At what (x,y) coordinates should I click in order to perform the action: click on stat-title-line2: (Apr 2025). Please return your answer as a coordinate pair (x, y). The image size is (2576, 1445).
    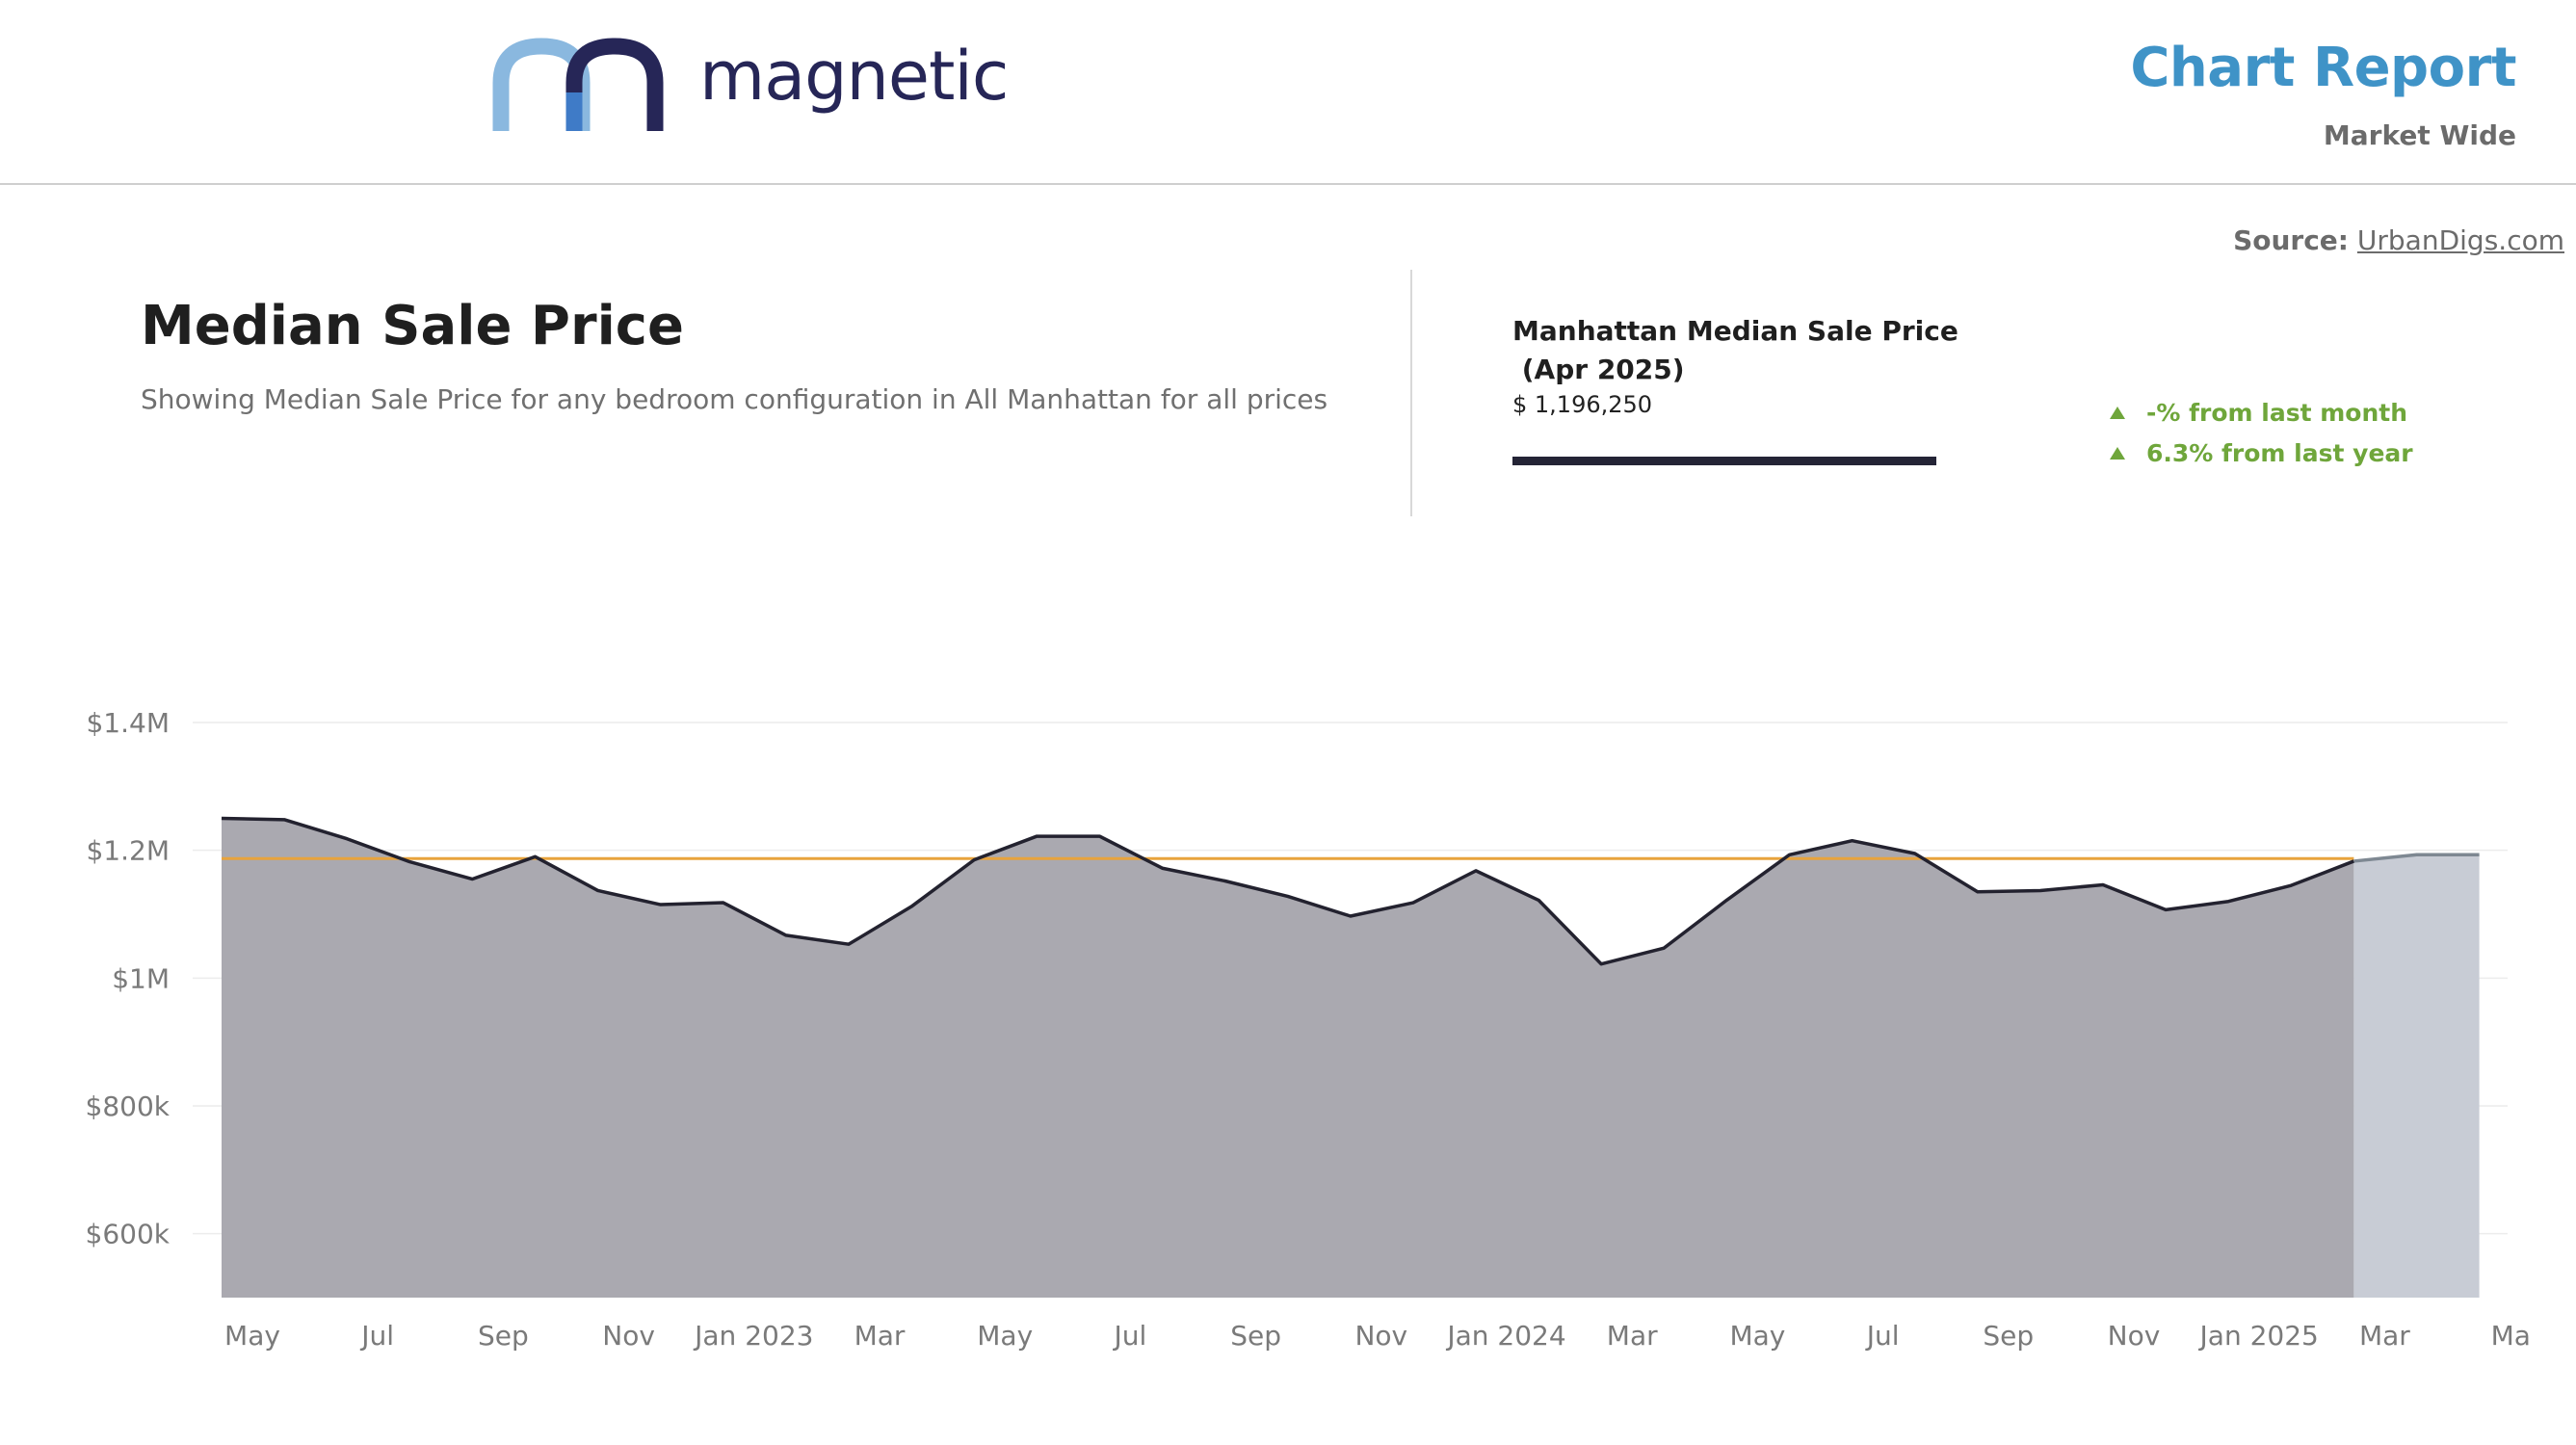
    Looking at the image, I should click on (1598, 369).